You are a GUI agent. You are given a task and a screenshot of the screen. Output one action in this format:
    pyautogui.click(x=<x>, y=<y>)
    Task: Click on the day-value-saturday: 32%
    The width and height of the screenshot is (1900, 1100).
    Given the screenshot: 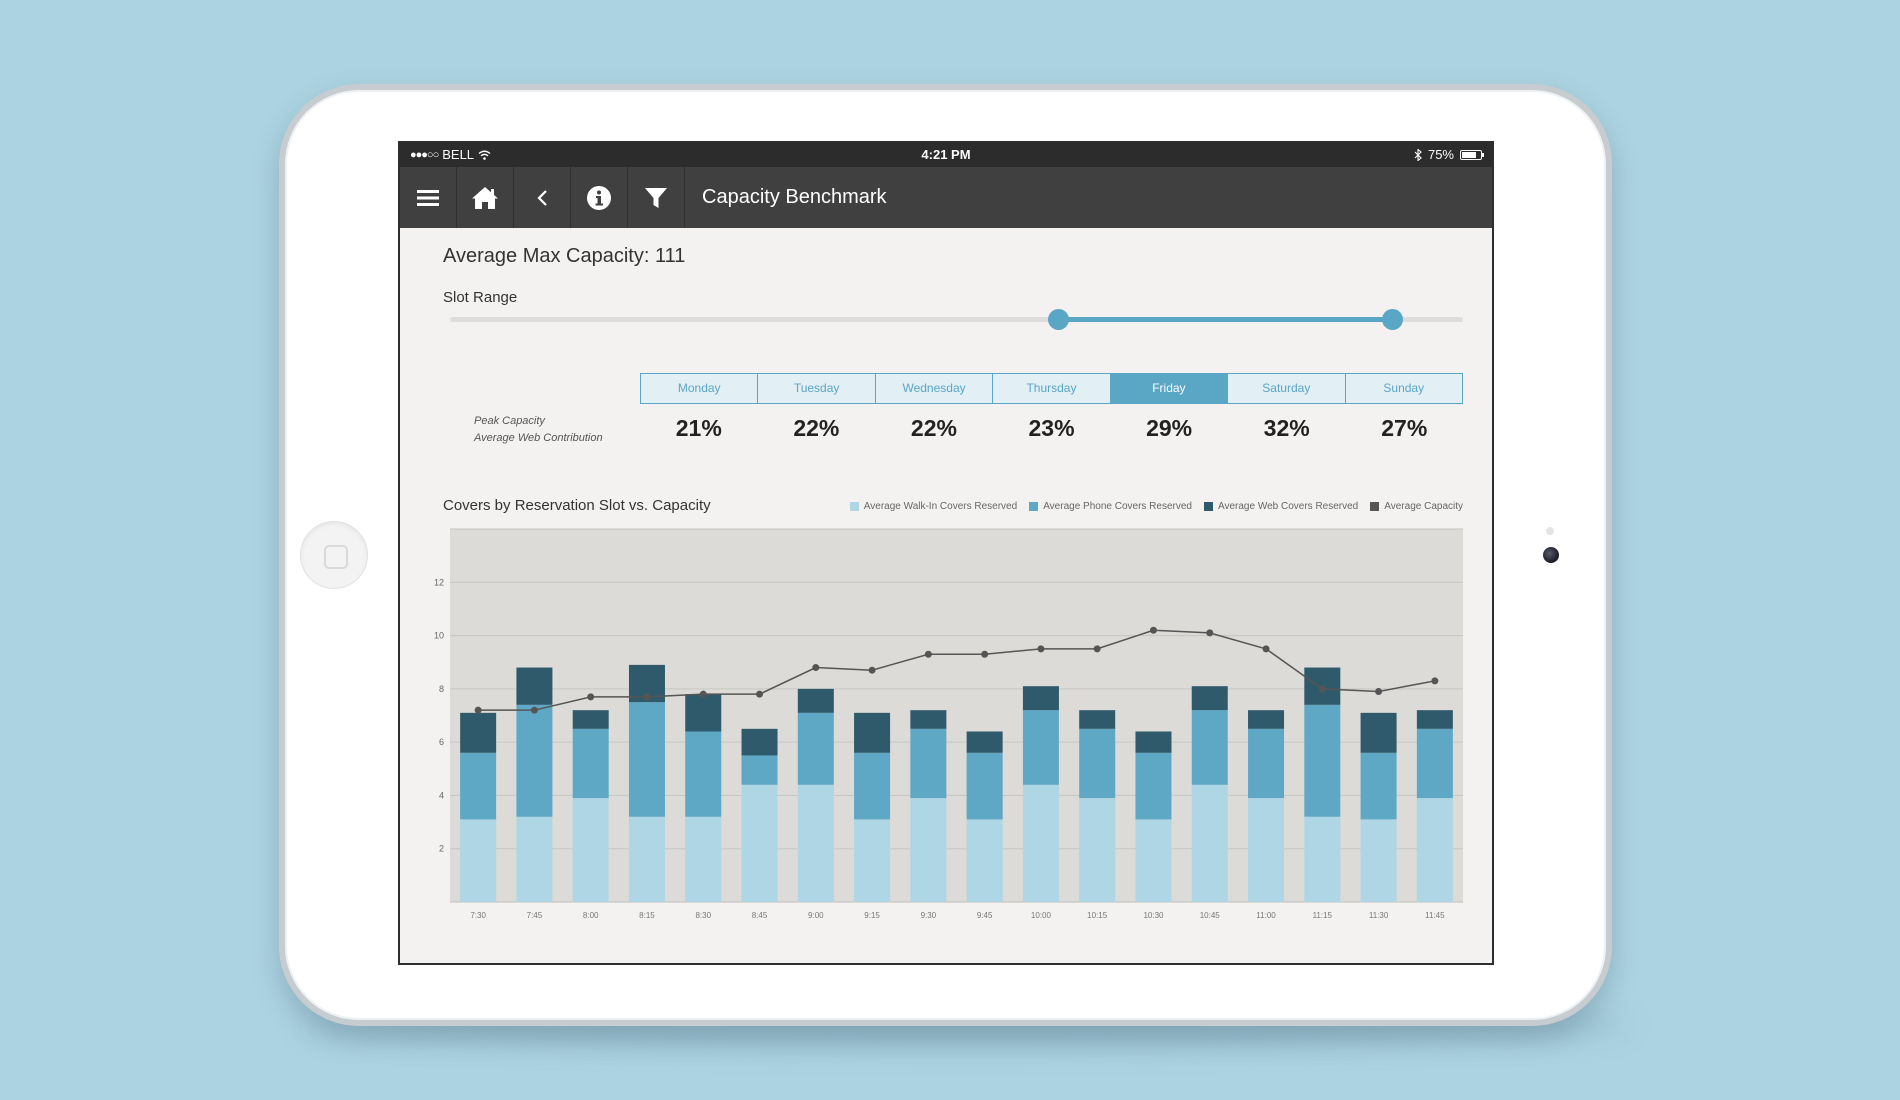 What is the action you would take?
    pyautogui.click(x=1286, y=428)
    